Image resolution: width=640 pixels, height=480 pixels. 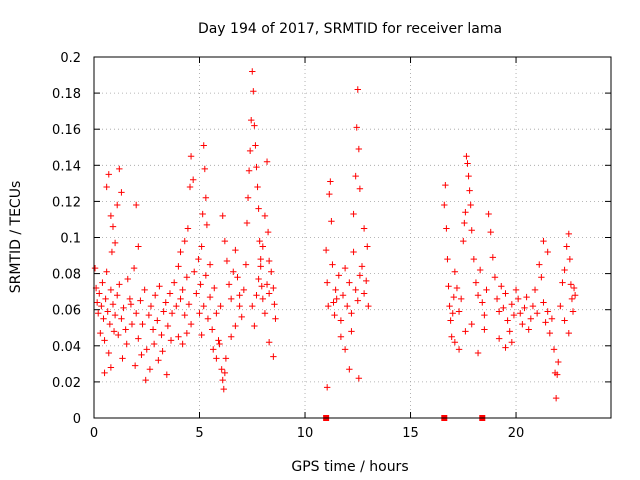 What do you see at coordinates (66, 166) in the screenshot?
I see `y-tick-label: 0.14` at bounding box center [66, 166].